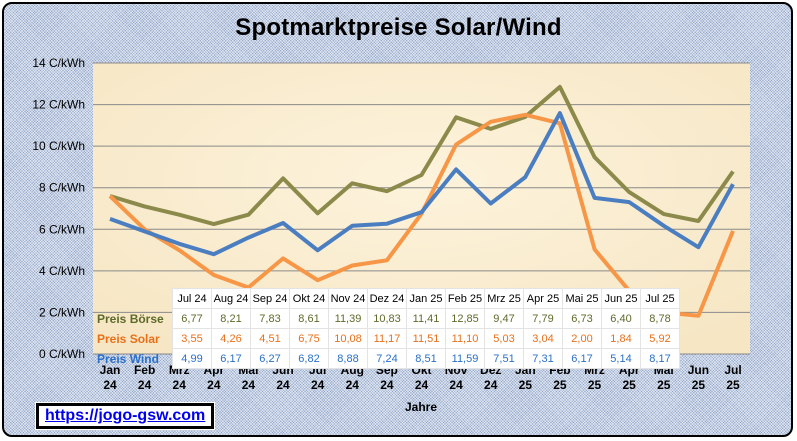 Image resolution: width=797 pixels, height=441 pixels. What do you see at coordinates (309, 358) in the screenshot?
I see `table-cell: 6,82` at bounding box center [309, 358].